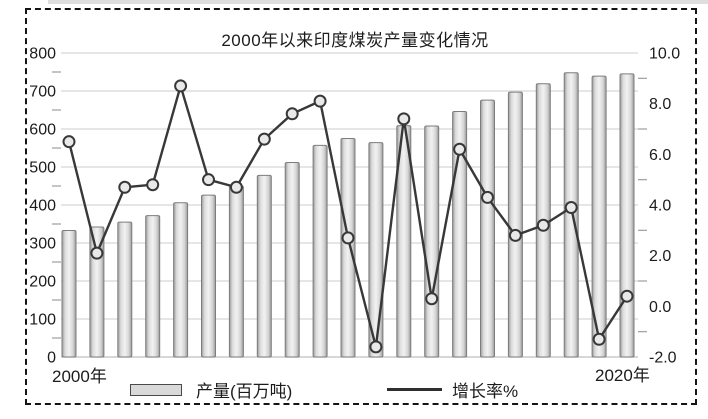 This screenshot has width=708, height=419. I want to click on left-axis-labels: 0 100 200 300 400 500 600 700 800, so click(42, 206).